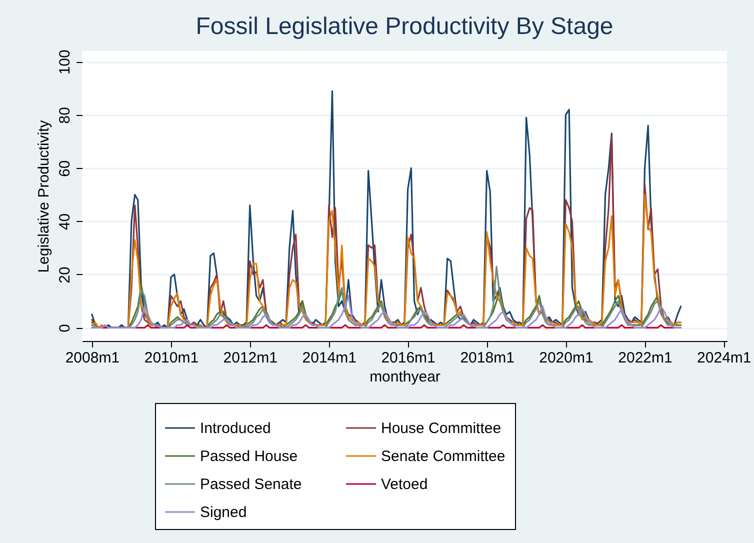  I want to click on y-tick-label: 80, so click(65, 115).